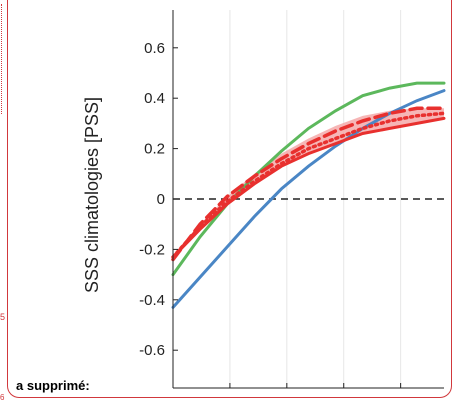  I want to click on y-tick-label-6: 0.6, so click(154, 48).